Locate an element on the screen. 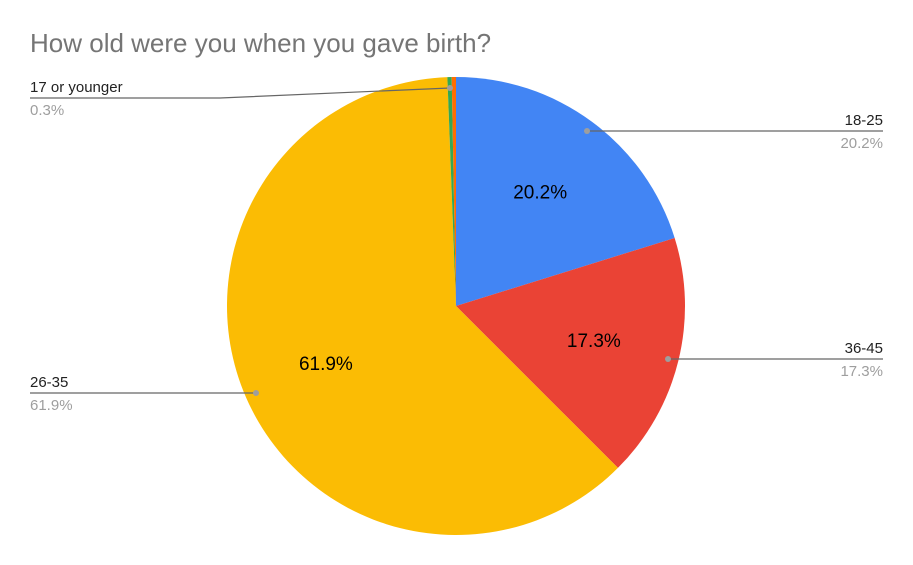 This screenshot has width=913, height=565. label-26-35-name: 26-35 is located at coordinates (49, 382).